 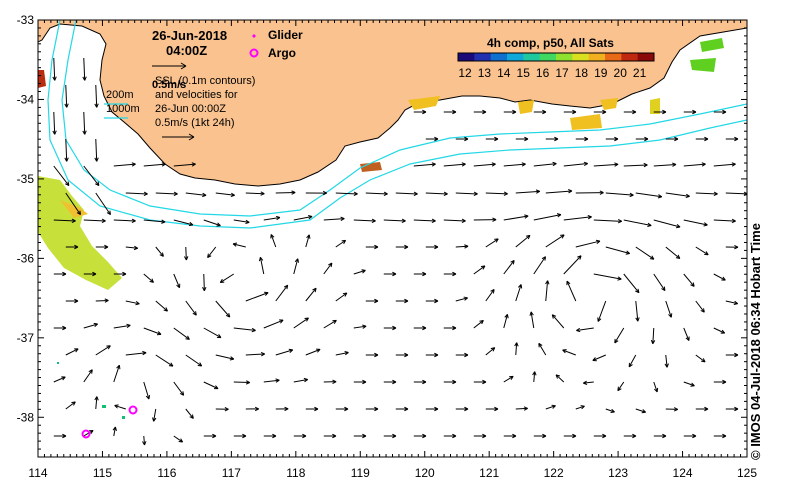 What do you see at coordinates (80, 233) in the screenshot?
I see `sst-patch-west` at bounding box center [80, 233].